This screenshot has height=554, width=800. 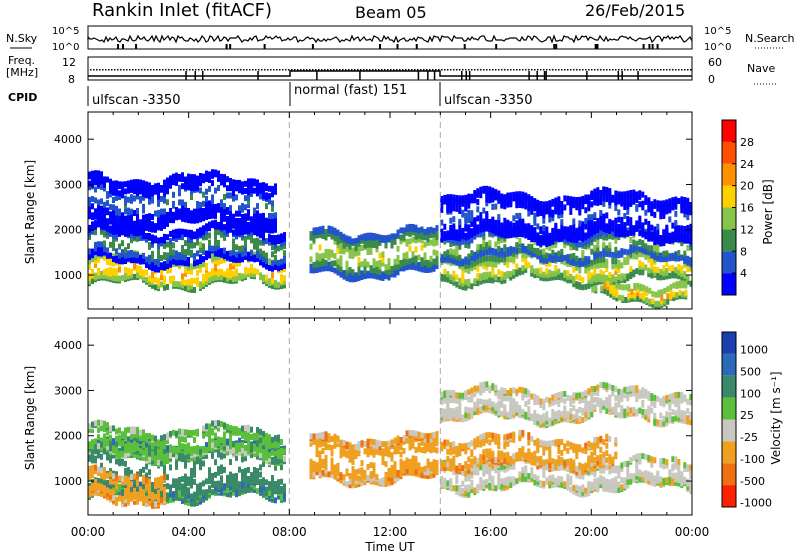 I want to click on nave-label: Nave, so click(x=761, y=68).